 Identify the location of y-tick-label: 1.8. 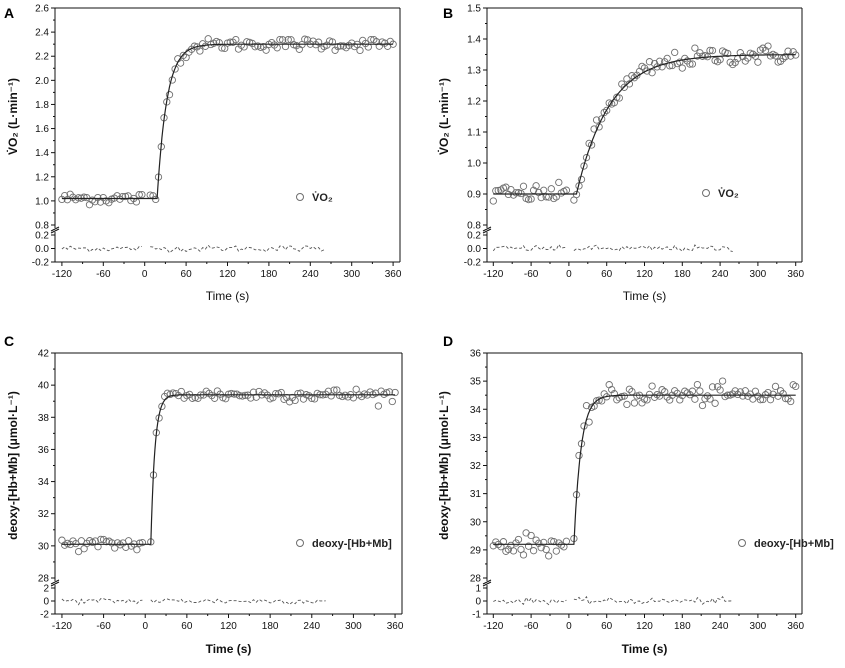
(42, 105).